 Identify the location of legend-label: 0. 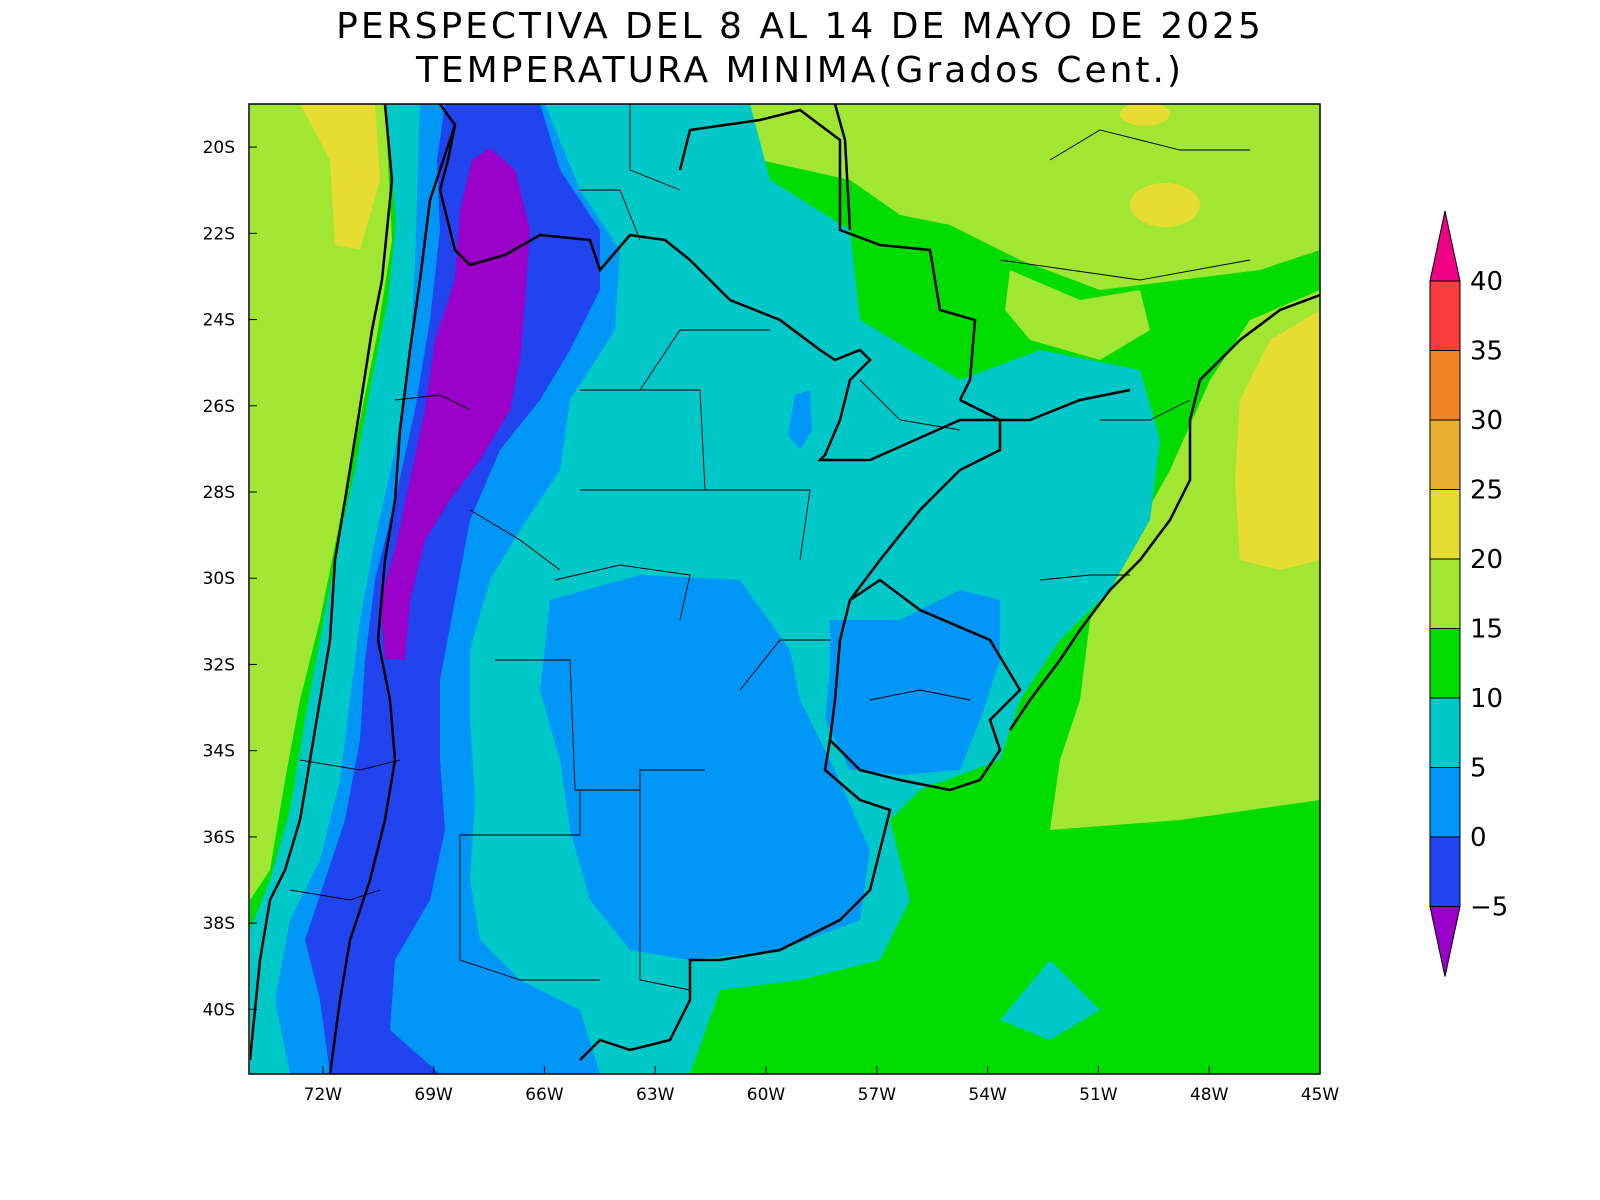
(1478, 838).